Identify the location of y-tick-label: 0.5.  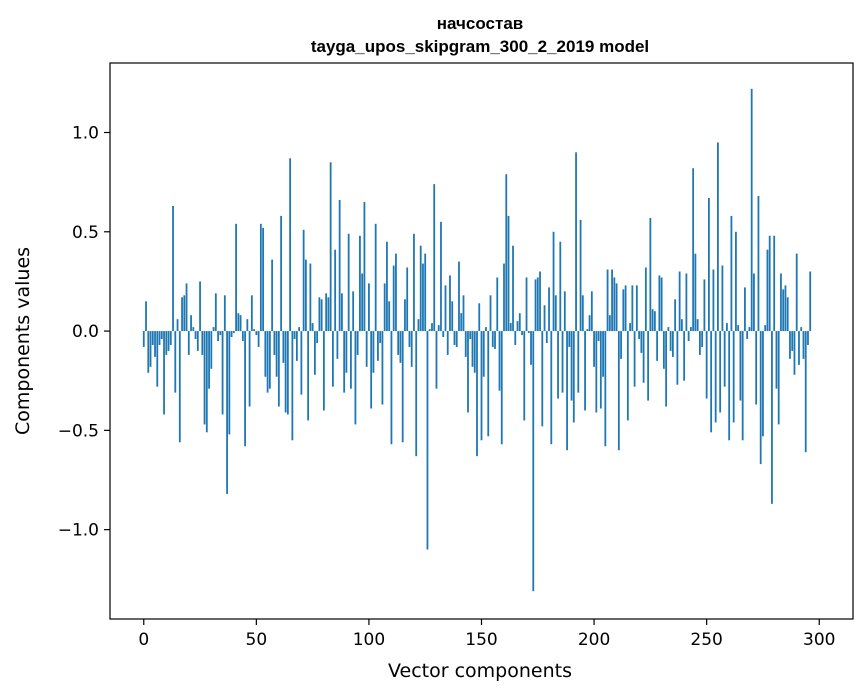
(85, 233).